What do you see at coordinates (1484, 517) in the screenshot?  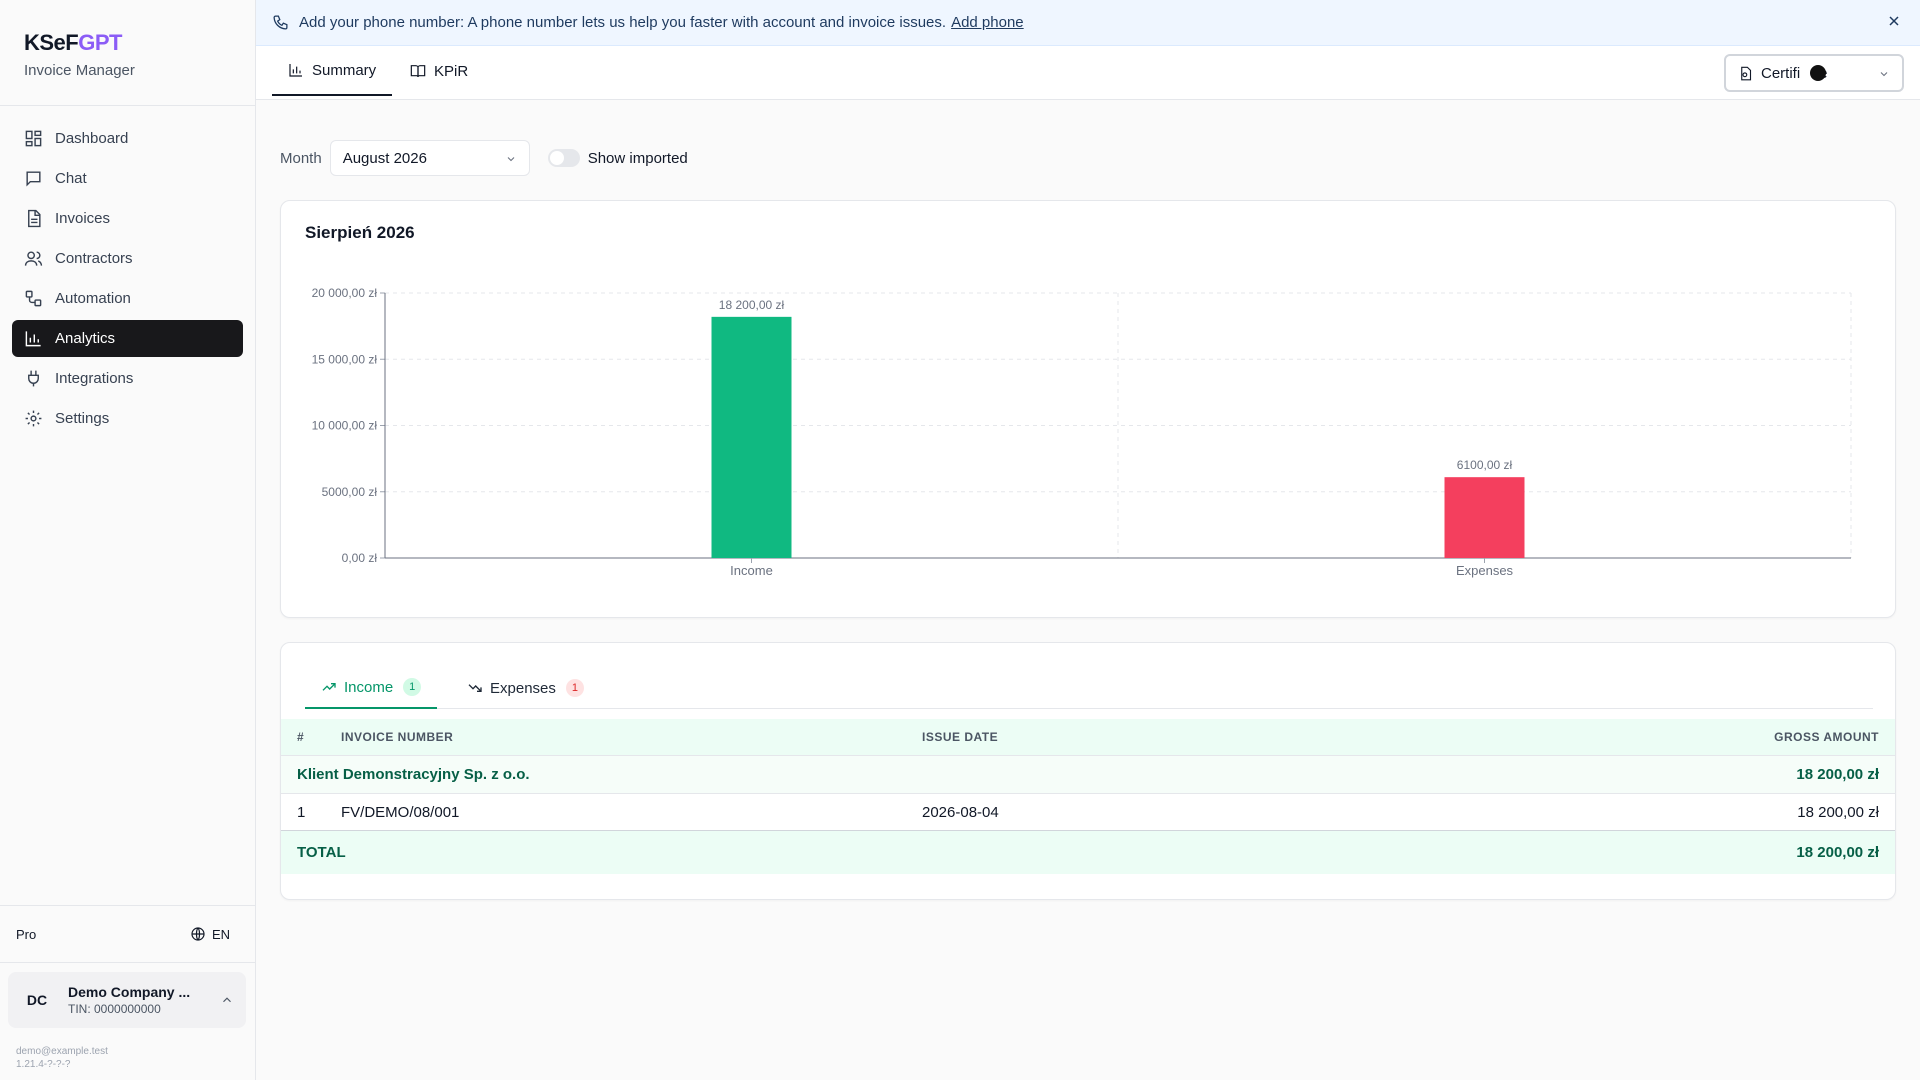 I see `bar-expenses` at bounding box center [1484, 517].